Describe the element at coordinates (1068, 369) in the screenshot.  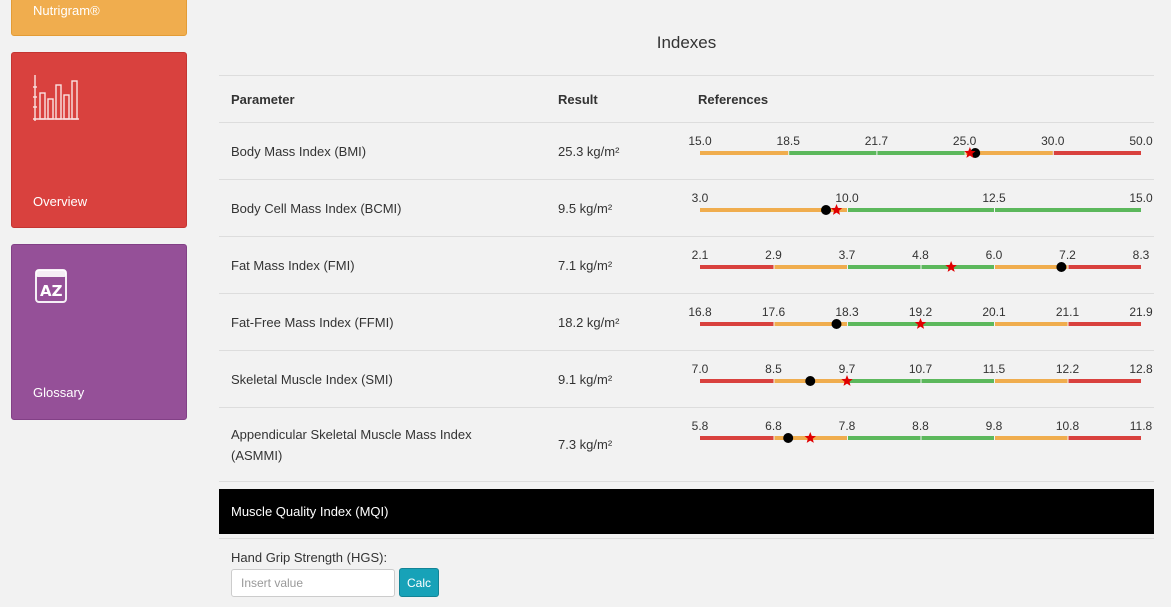
I see `tick-label: 12.2` at that location.